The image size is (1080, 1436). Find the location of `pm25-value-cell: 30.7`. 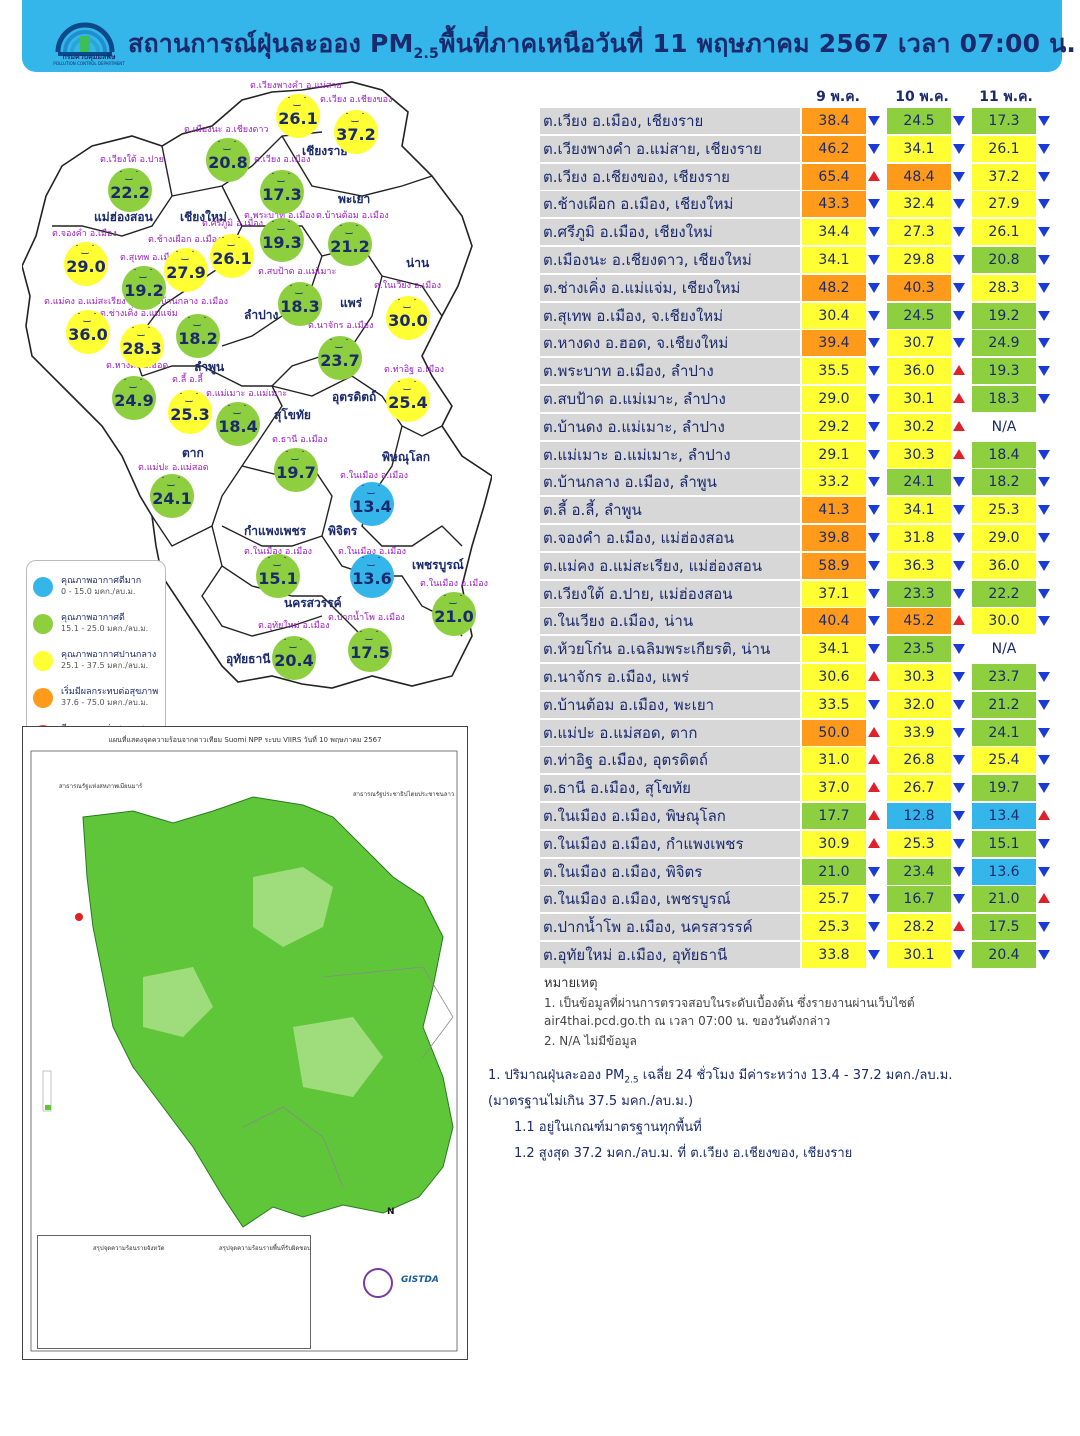

pm25-value-cell: 30.7 is located at coordinates (919, 343).